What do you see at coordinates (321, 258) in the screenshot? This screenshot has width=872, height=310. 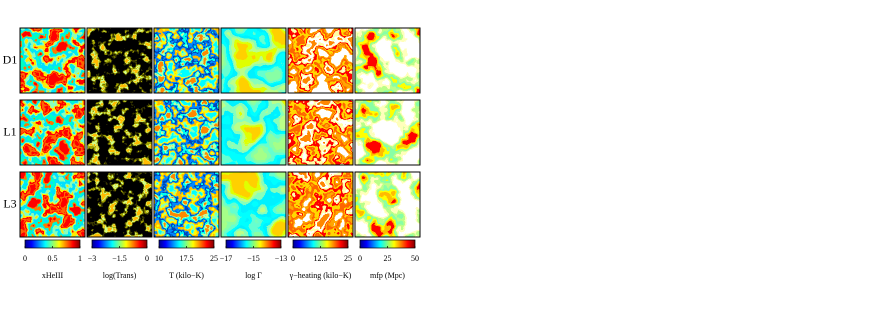 I see `colorbar-tick-label: 12.5` at bounding box center [321, 258].